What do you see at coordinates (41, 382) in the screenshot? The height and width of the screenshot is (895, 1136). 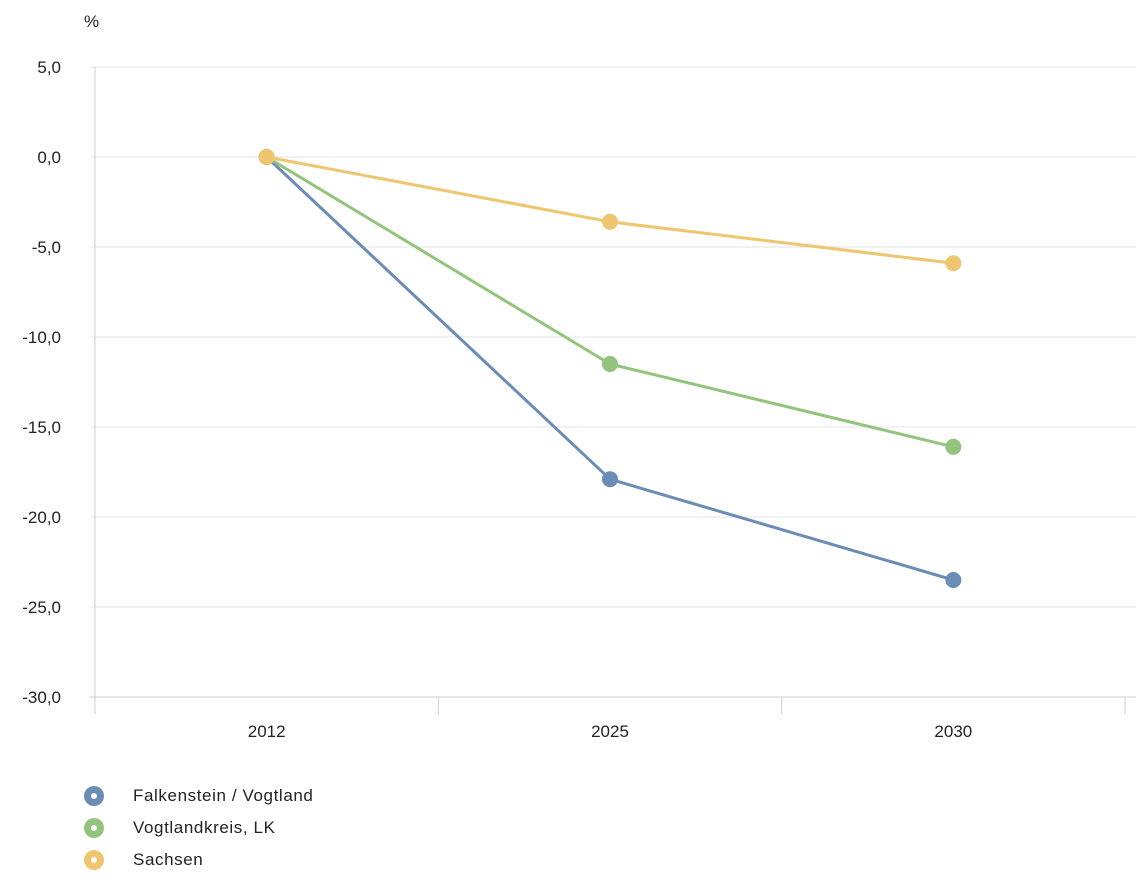 I see `y-axis-ticks: 5,0 0,0 -5,0 -10,0 -15,0 -20,0 -25,0 -30,0` at bounding box center [41, 382].